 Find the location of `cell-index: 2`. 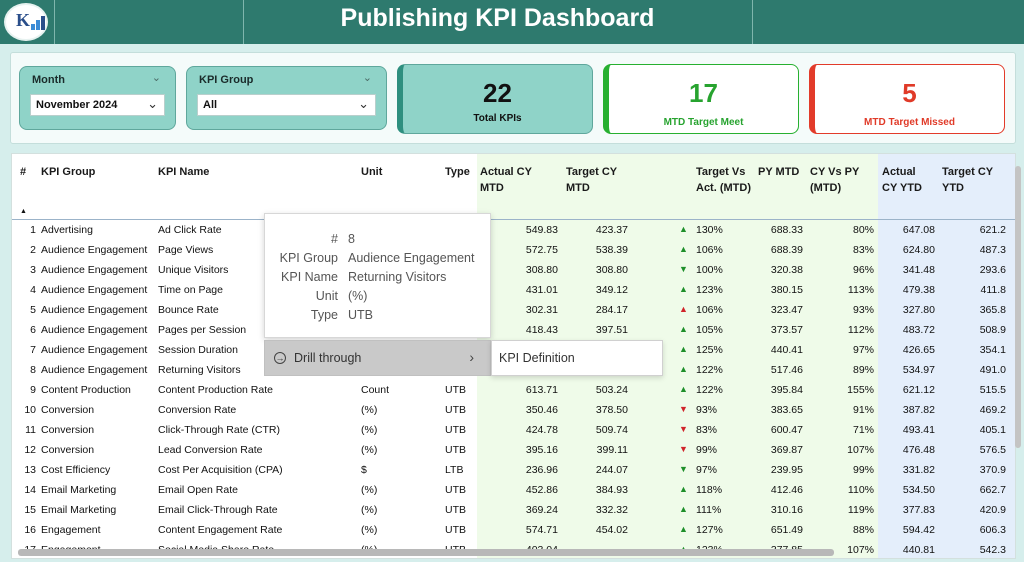

cell-index: 2 is located at coordinates (33, 250).